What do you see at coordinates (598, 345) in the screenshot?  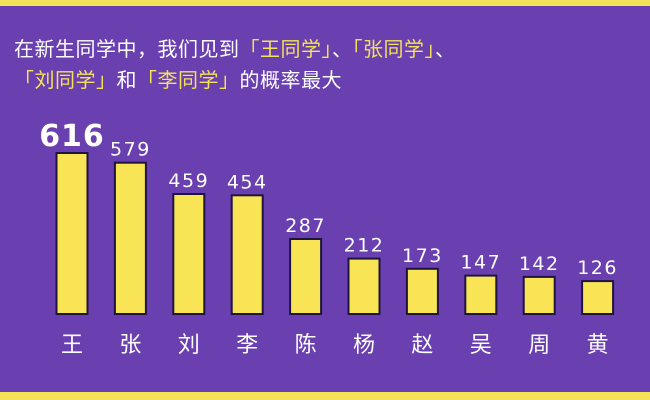 I see `category-label-黄: 黄` at bounding box center [598, 345].